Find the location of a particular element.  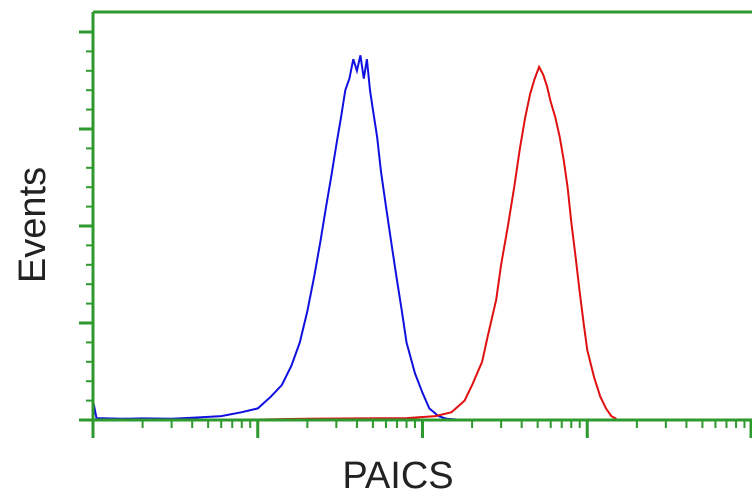

x-axis-title: PAICS is located at coordinates (397, 476).